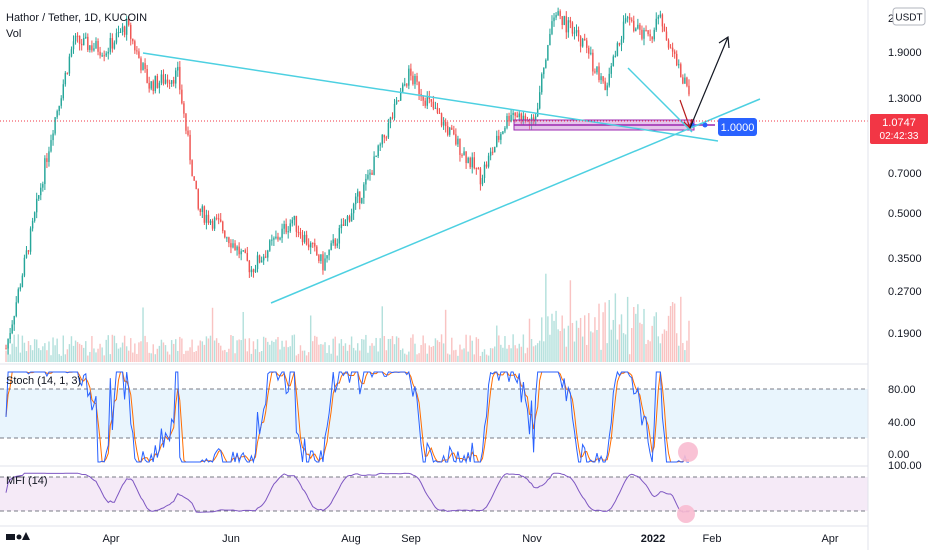 Image resolution: width=932 pixels, height=550 pixels. Describe the element at coordinates (430, 97) in the screenshot. I see `upper-trendline` at that location.